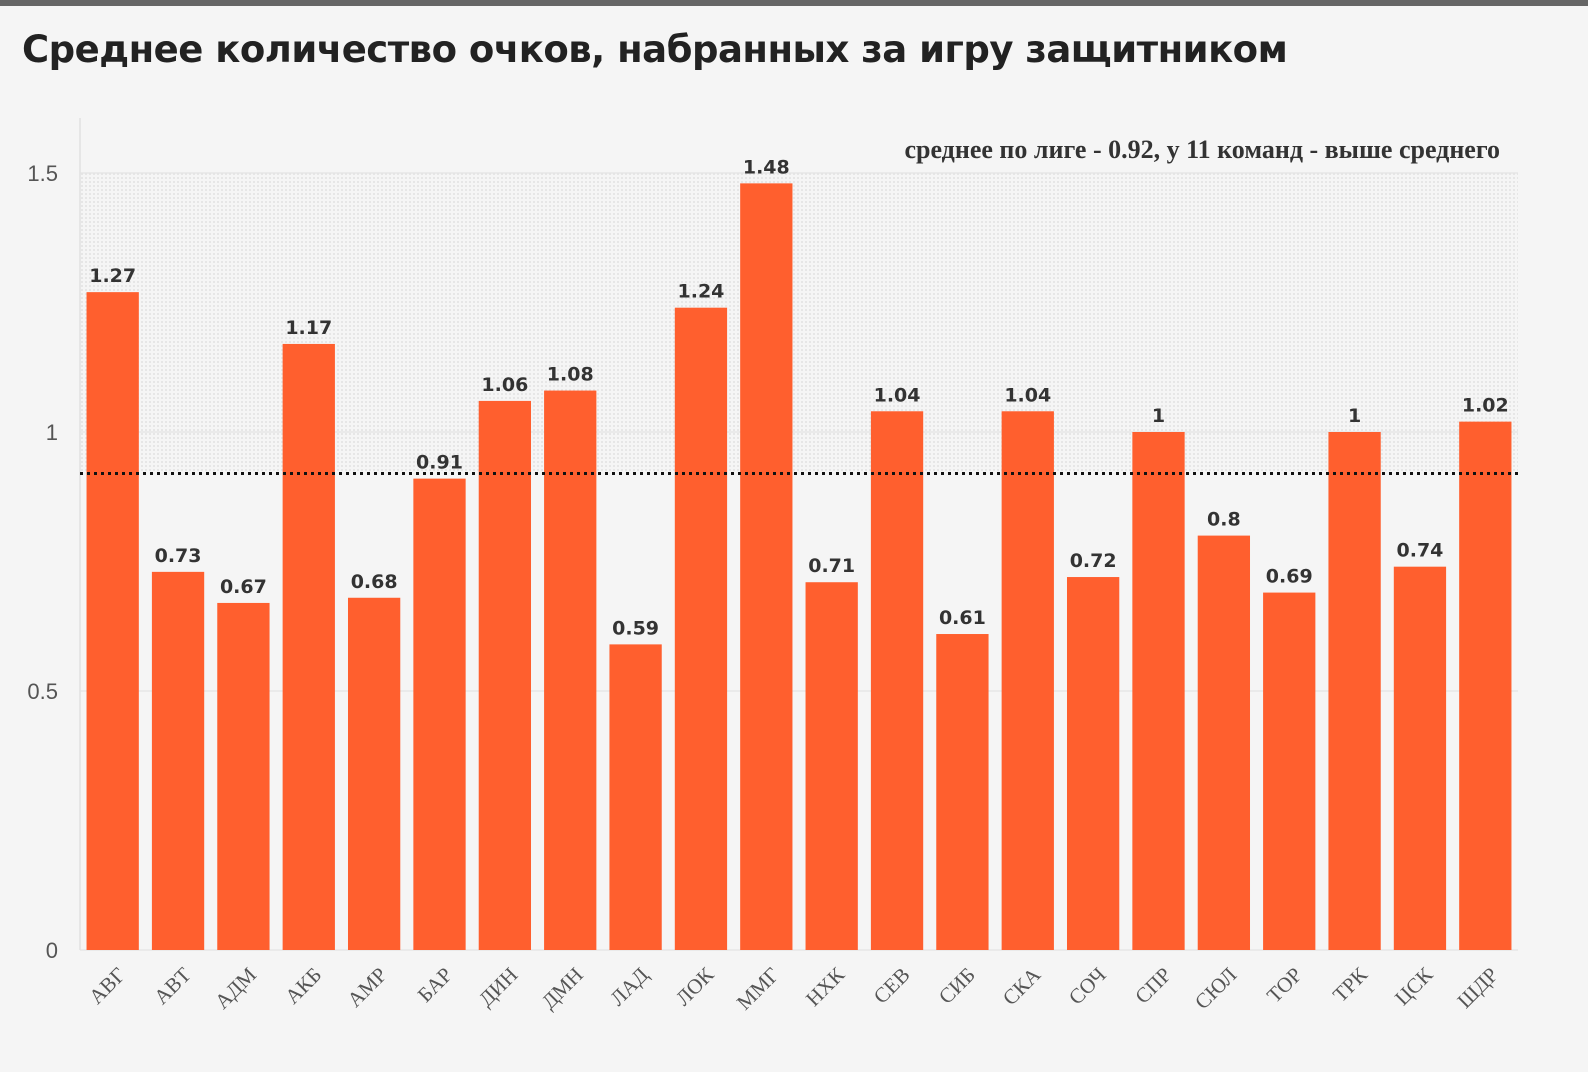 The height and width of the screenshot is (1072, 1588). What do you see at coordinates (505, 675) in the screenshot?
I see `bar-ДИН` at bounding box center [505, 675].